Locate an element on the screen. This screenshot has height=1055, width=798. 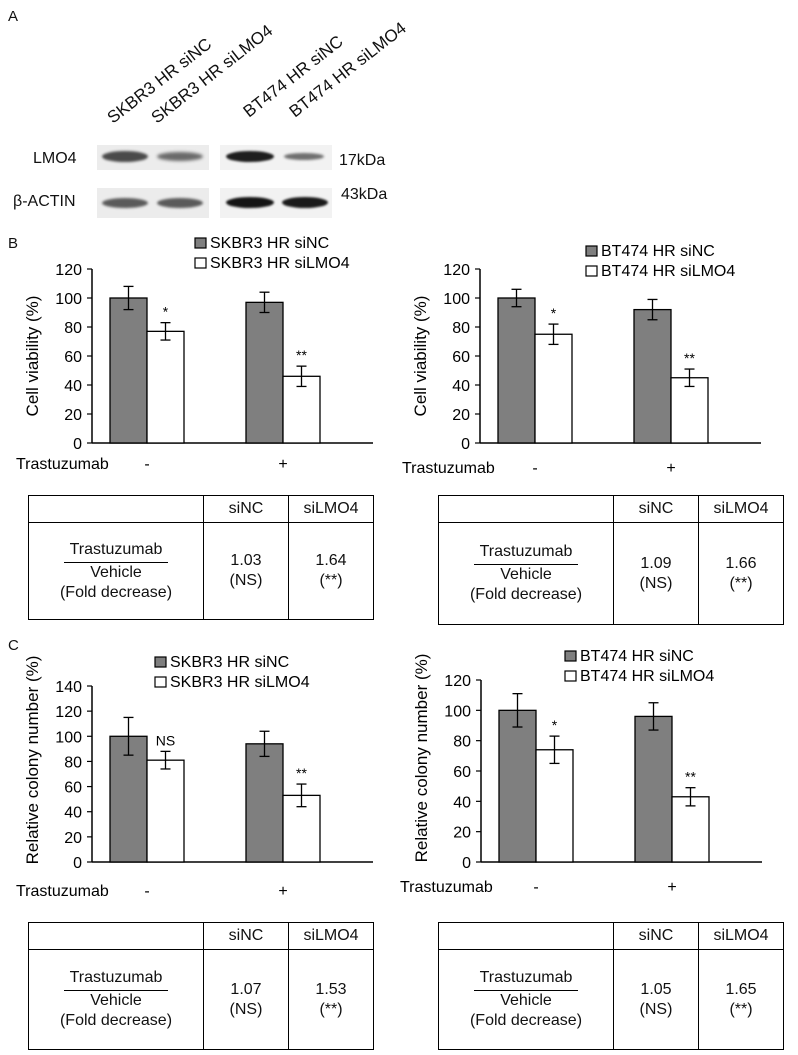
ratio-bottom: Vehicle is located at coordinates (526, 574).